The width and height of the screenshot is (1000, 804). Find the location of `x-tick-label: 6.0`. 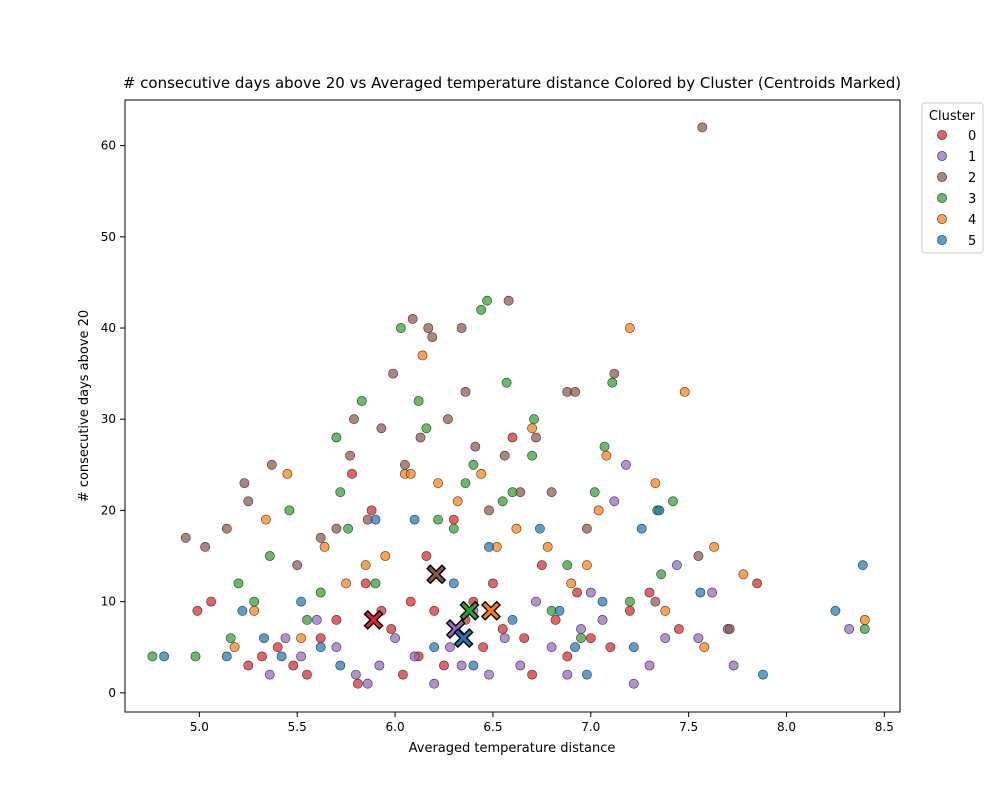

x-tick-label: 6.0 is located at coordinates (395, 727).